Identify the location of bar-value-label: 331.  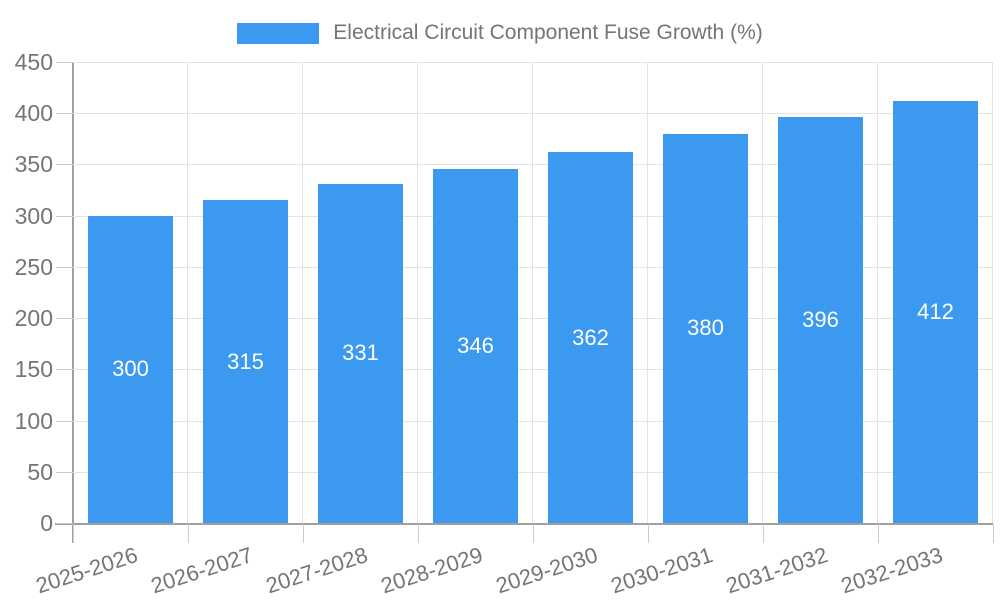
(360, 353).